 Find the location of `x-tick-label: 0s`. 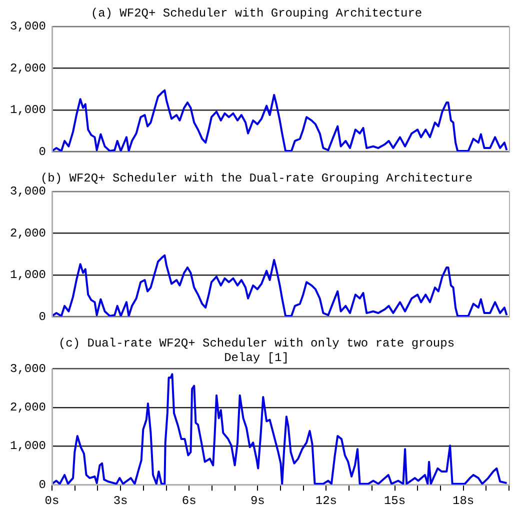

x-tick-label: 0s is located at coordinates (52, 501).